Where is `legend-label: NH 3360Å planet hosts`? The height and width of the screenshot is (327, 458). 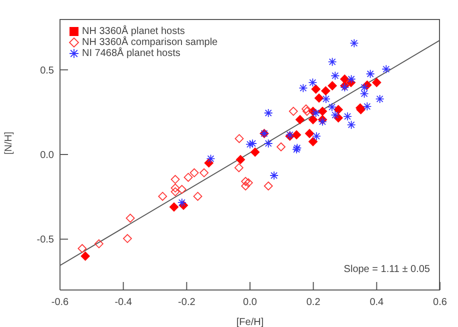
legend-label: NH 3360Å planet hosts is located at coordinates (133, 31).